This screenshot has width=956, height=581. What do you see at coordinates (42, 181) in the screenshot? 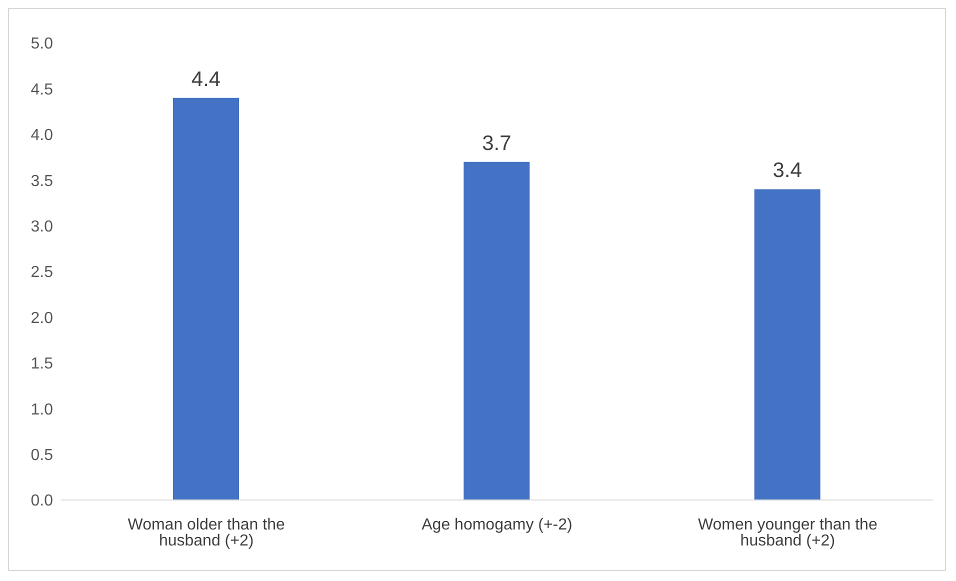
I see `y-tick-label: 3.5` at bounding box center [42, 181].